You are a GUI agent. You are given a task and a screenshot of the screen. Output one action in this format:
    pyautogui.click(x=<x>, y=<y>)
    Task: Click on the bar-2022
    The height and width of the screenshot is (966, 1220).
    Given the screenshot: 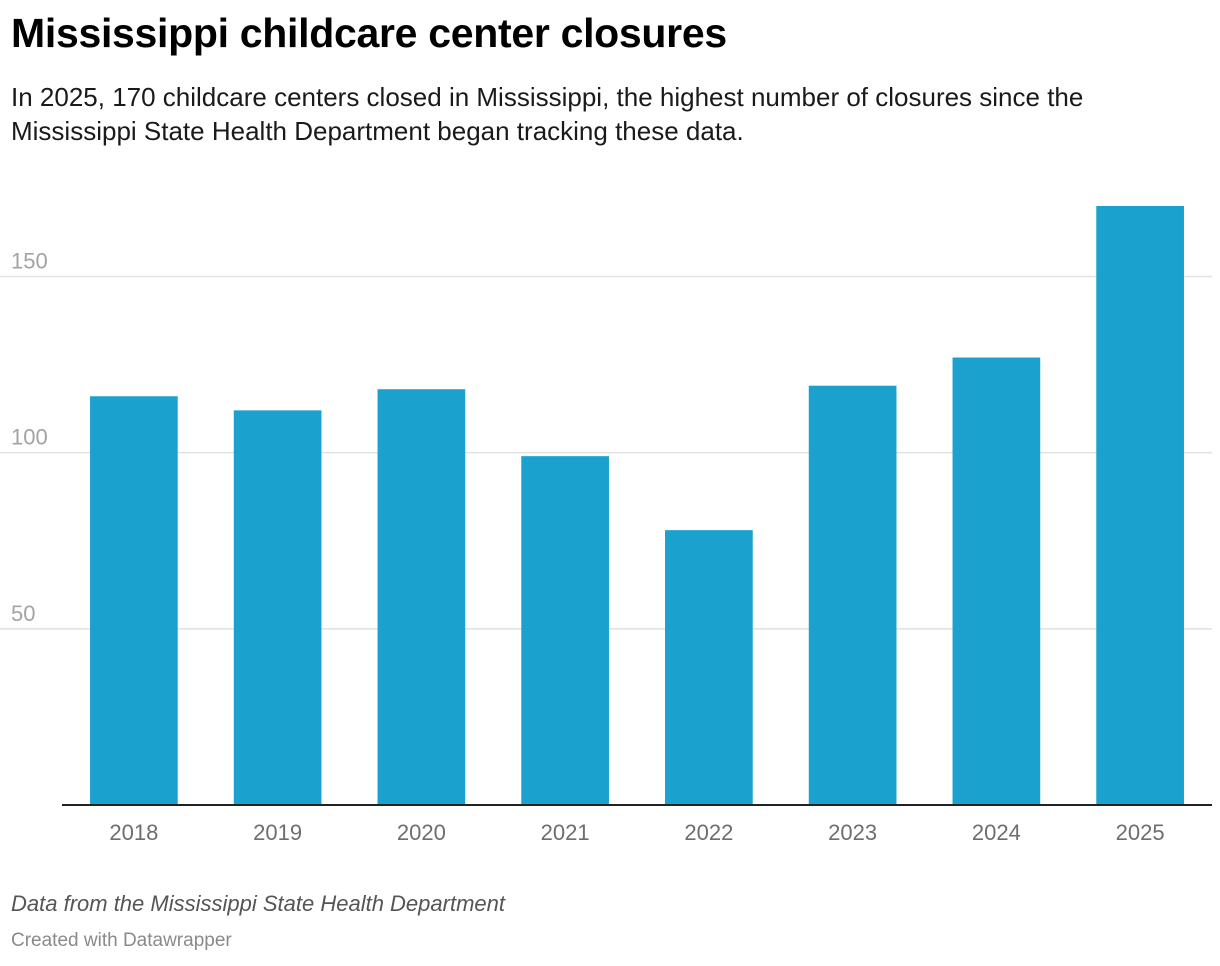 What is the action you would take?
    pyautogui.click(x=709, y=667)
    